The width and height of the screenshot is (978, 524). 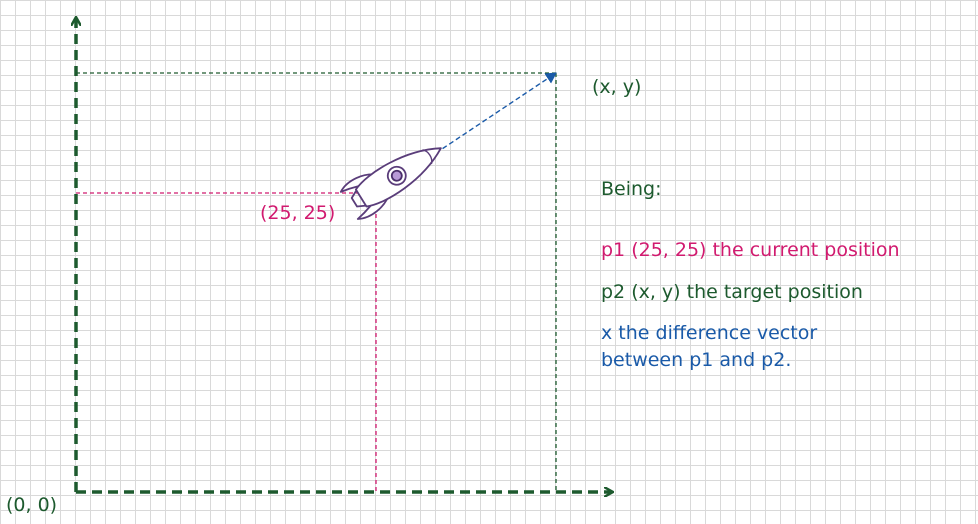 What do you see at coordinates (390, 183) in the screenshot?
I see `rocket-icon` at bounding box center [390, 183].